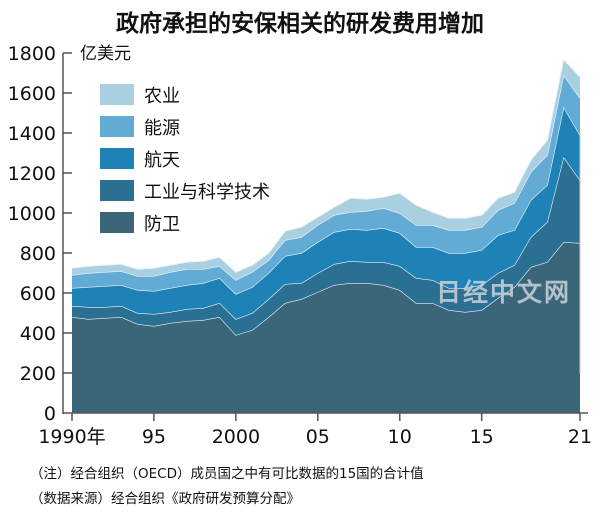 The width and height of the screenshot is (600, 515). What do you see at coordinates (32, 54) in the screenshot?
I see `y-tick-label: 1800` at bounding box center [32, 54].